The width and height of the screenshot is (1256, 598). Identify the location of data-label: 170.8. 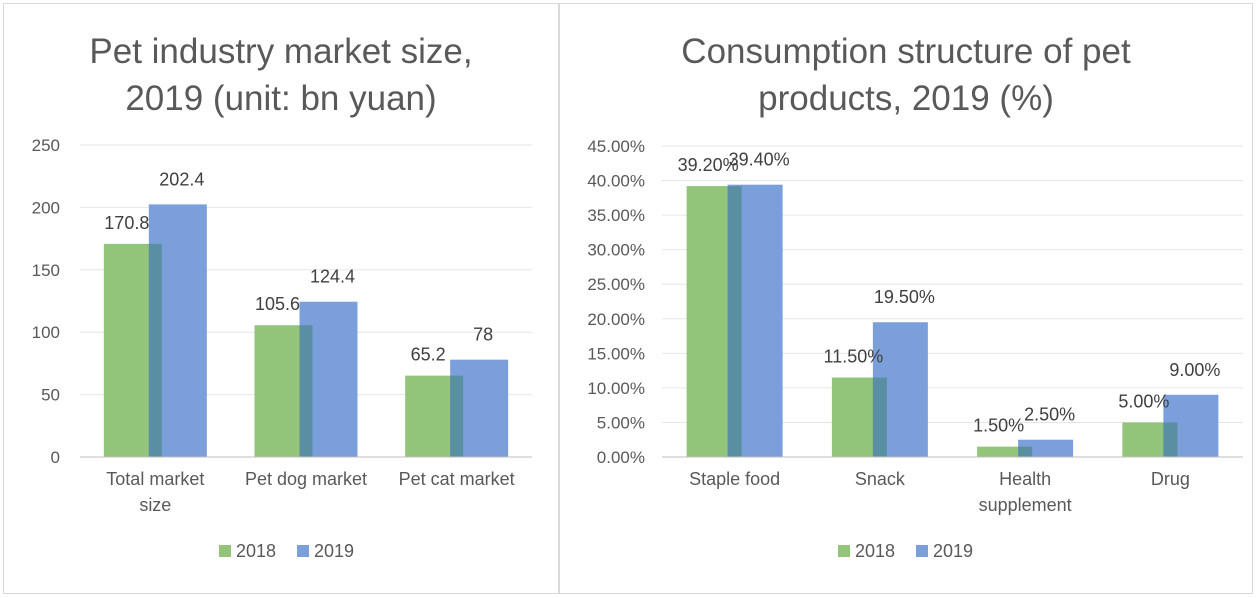
(126, 223).